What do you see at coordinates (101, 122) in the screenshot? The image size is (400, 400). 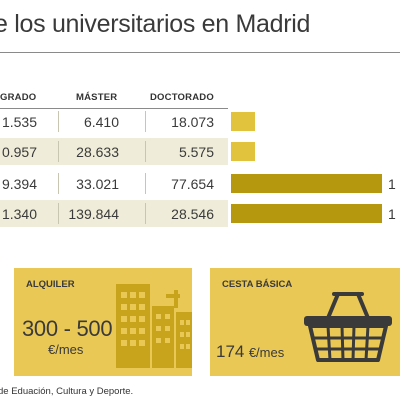 I see `cell-master: 6.410` at bounding box center [101, 122].